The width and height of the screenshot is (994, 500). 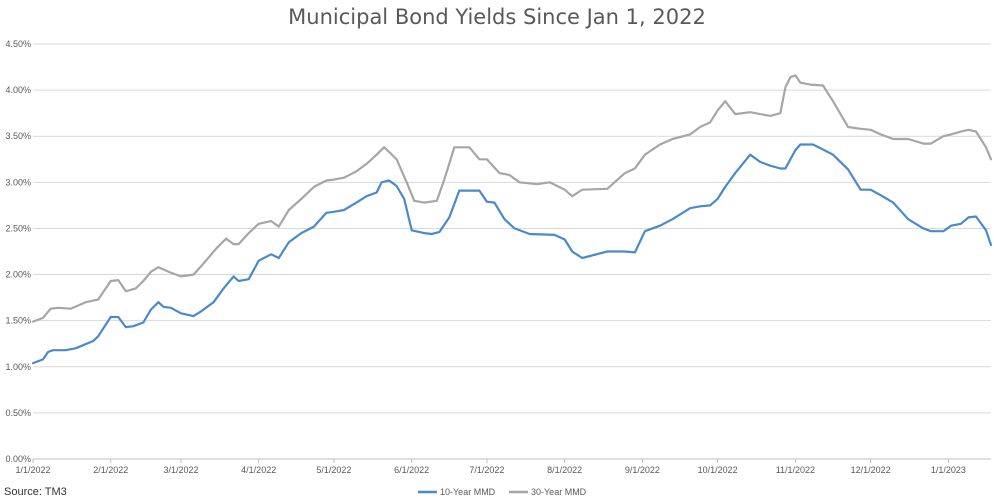 What do you see at coordinates (718, 470) in the screenshot?
I see `x-tick-label: 10/1/2022` at bounding box center [718, 470].